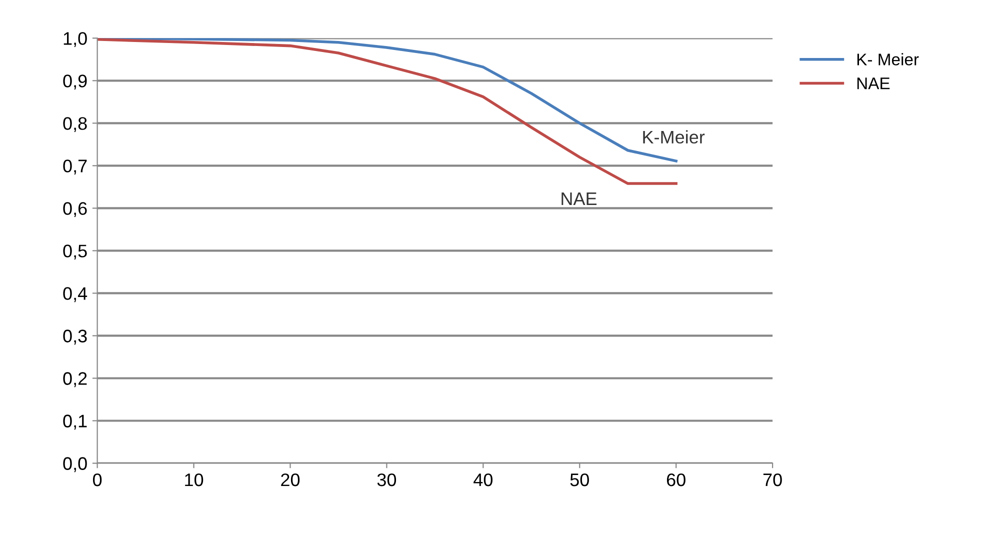 The width and height of the screenshot is (993, 545). What do you see at coordinates (75, 380) in the screenshot?
I see `y-tick-label: 0,2` at bounding box center [75, 380].